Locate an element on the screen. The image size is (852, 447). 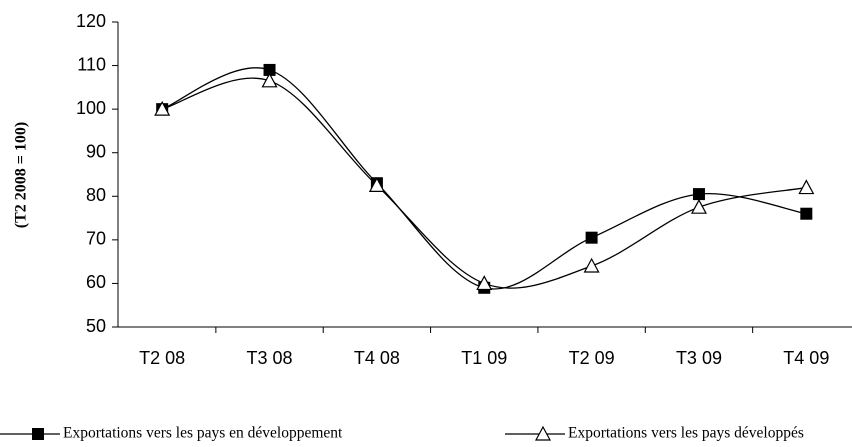
y-tick-label: 100 is located at coordinates (91, 108).